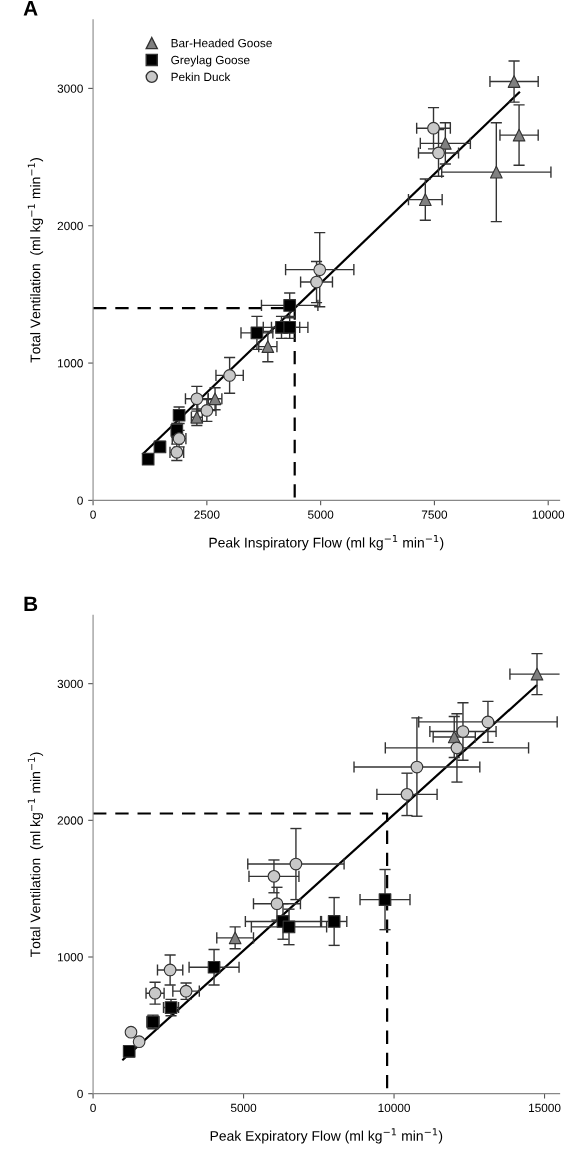 This screenshot has width=571, height=1161. Describe the element at coordinates (210, 61) in the screenshot. I see `legend-label: Greylag Goose` at that location.